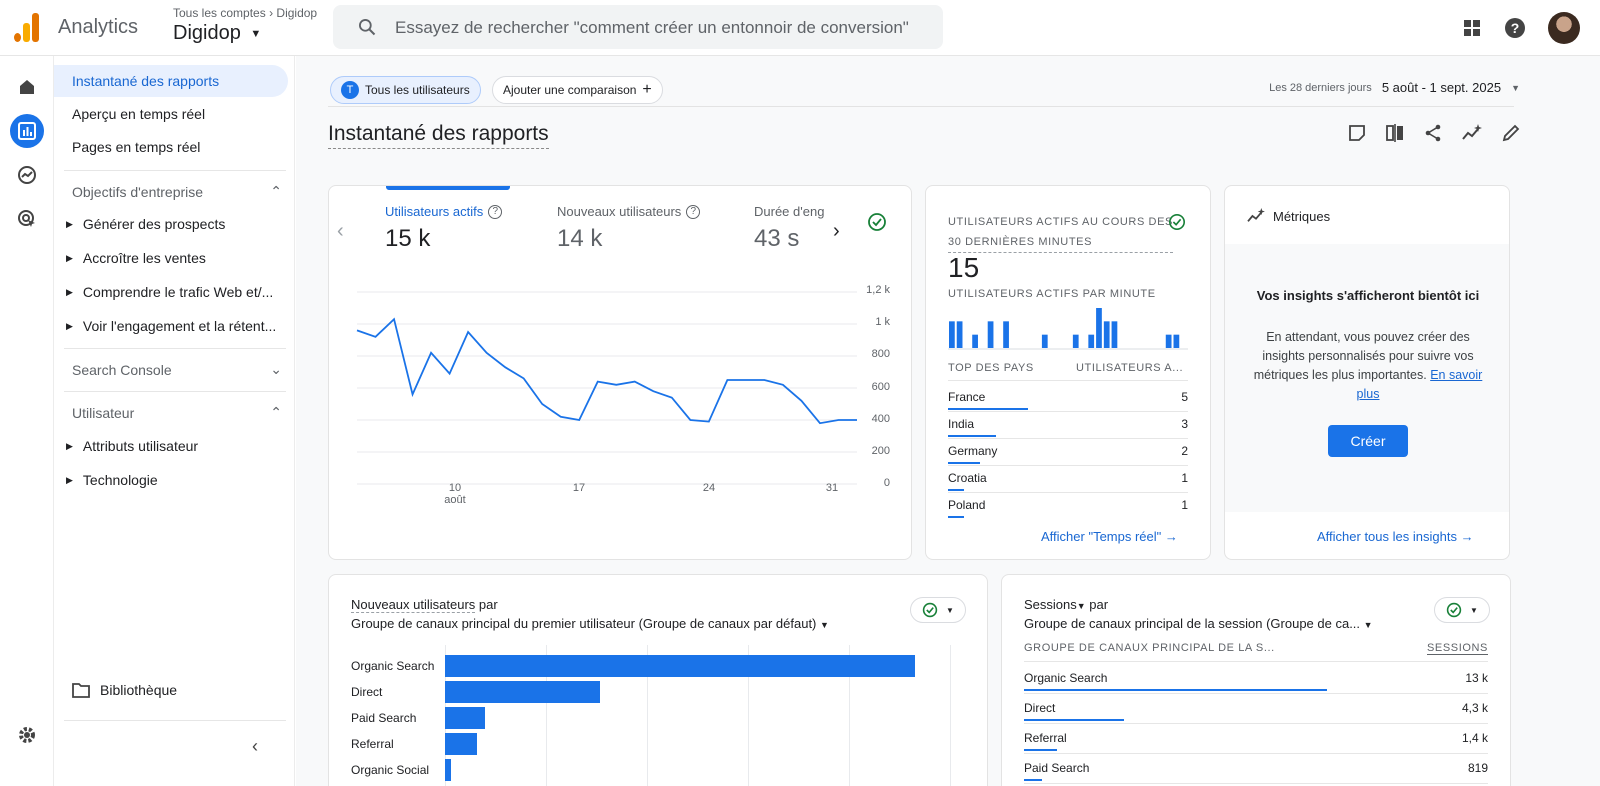 Image resolution: width=1600 pixels, height=786 pixels. What do you see at coordinates (27, 735) in the screenshot?
I see `settings-gear-icon` at bounding box center [27, 735].